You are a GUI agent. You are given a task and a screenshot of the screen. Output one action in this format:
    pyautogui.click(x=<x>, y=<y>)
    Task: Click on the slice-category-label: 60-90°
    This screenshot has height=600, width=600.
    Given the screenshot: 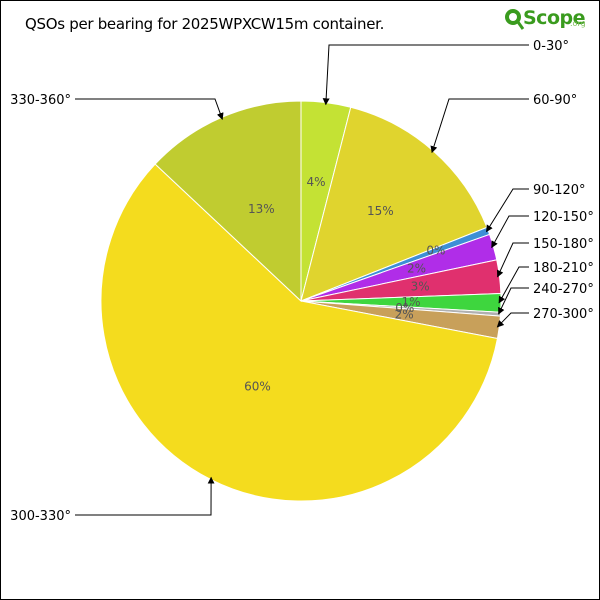 What is the action you would take?
    pyautogui.click(x=555, y=100)
    